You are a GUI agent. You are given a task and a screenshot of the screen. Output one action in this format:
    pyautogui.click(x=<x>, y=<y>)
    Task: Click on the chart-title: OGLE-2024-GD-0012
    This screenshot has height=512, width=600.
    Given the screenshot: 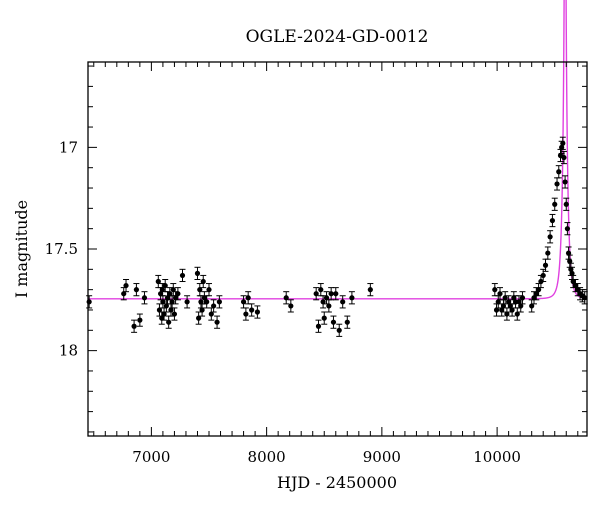 What is the action you would take?
    pyautogui.click(x=337, y=37)
    